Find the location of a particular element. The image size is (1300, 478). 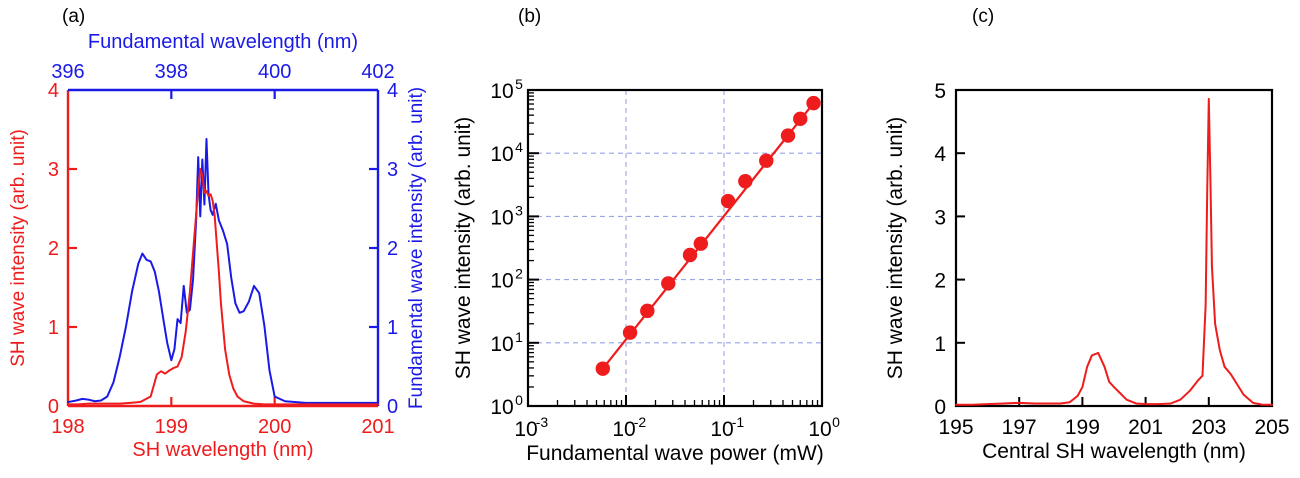

xtick-top-label-a: 398 is located at coordinates (171, 72).